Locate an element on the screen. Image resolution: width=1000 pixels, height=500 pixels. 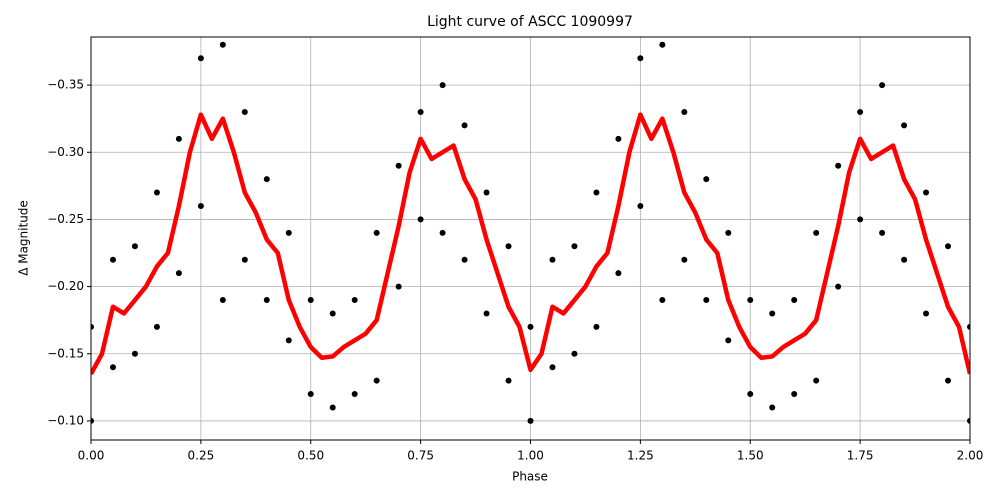
y-tick-label: −0.20 is located at coordinates (65, 286).